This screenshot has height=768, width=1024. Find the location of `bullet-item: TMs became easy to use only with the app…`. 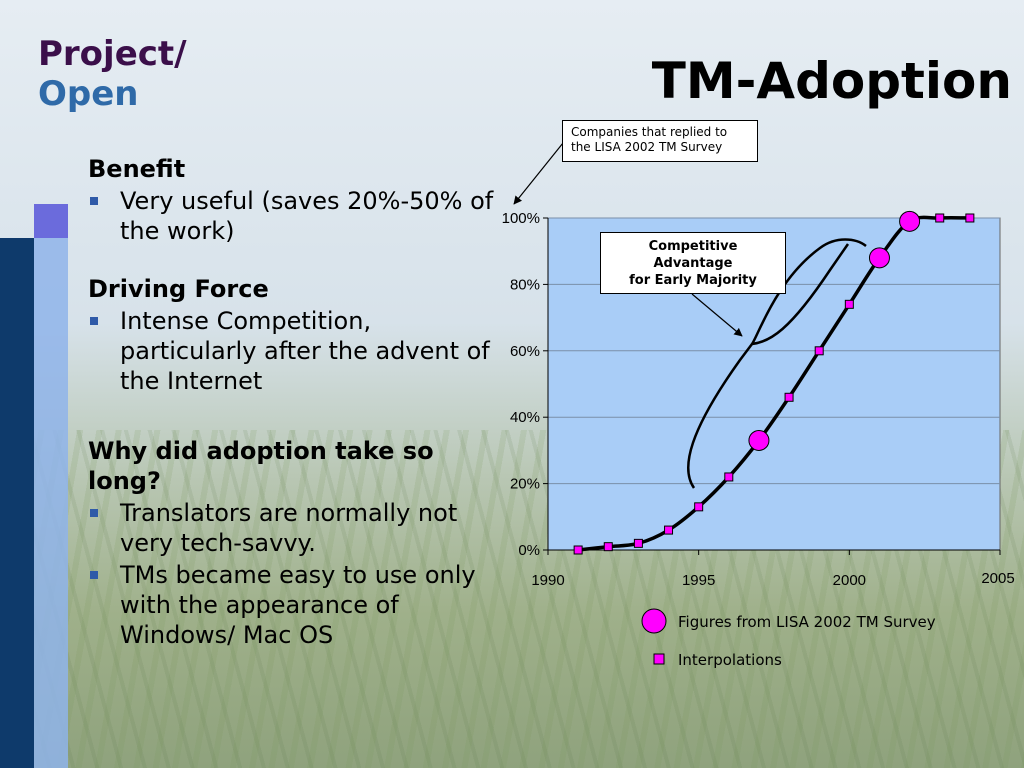

bullet-item: TMs became easy to use only with the app… is located at coordinates (293, 605).